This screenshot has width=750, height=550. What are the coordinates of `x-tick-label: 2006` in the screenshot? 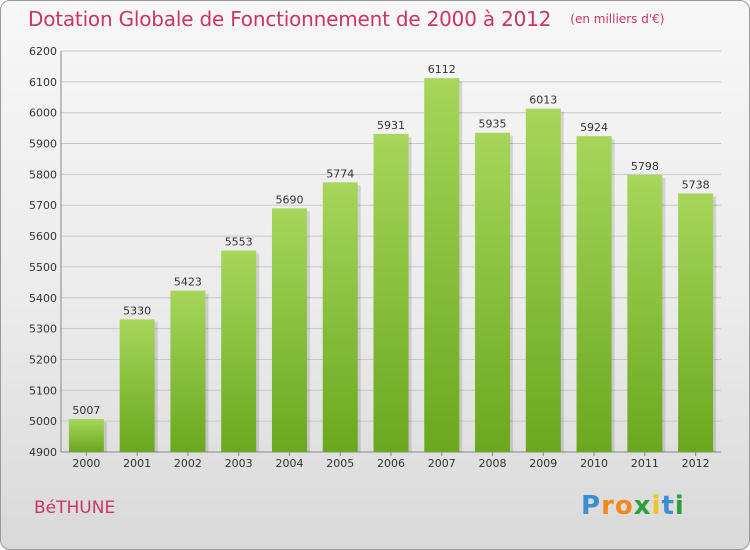 It's located at (391, 463).